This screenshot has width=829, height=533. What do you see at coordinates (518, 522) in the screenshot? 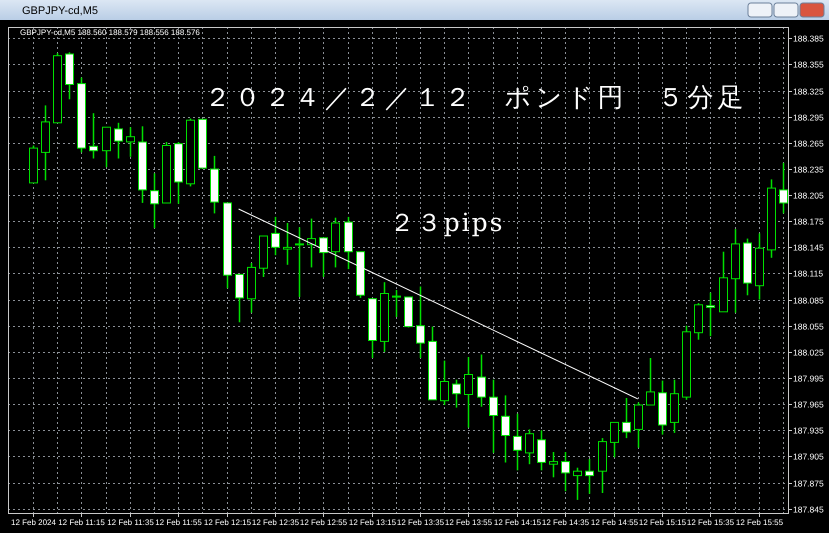
I see `xtick: 12 Feb 14:15` at bounding box center [518, 522].